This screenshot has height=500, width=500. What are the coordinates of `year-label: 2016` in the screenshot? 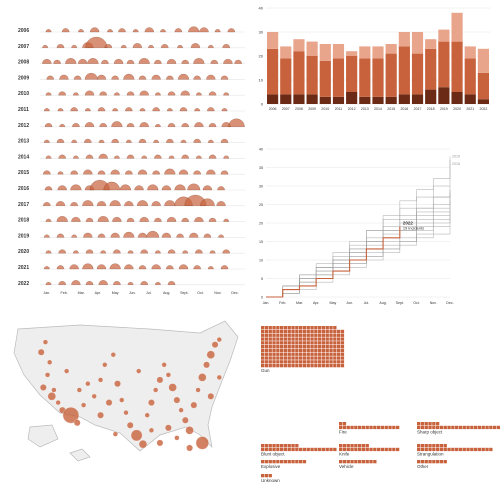 It's located at (23, 189).